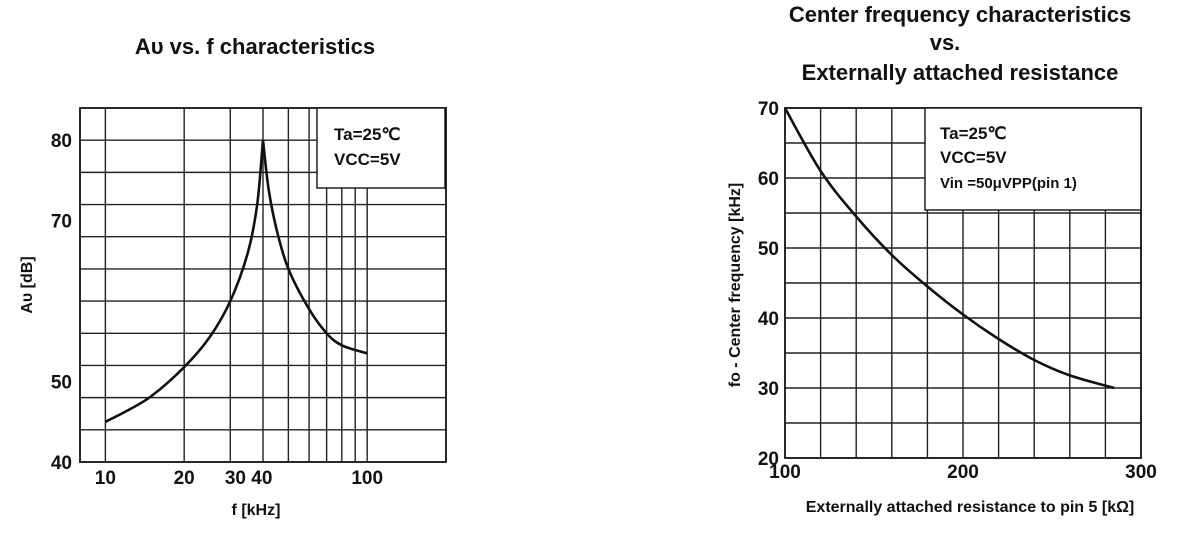 The width and height of the screenshot is (1200, 534). I want to click on y-tick-label: 60, so click(768, 179).